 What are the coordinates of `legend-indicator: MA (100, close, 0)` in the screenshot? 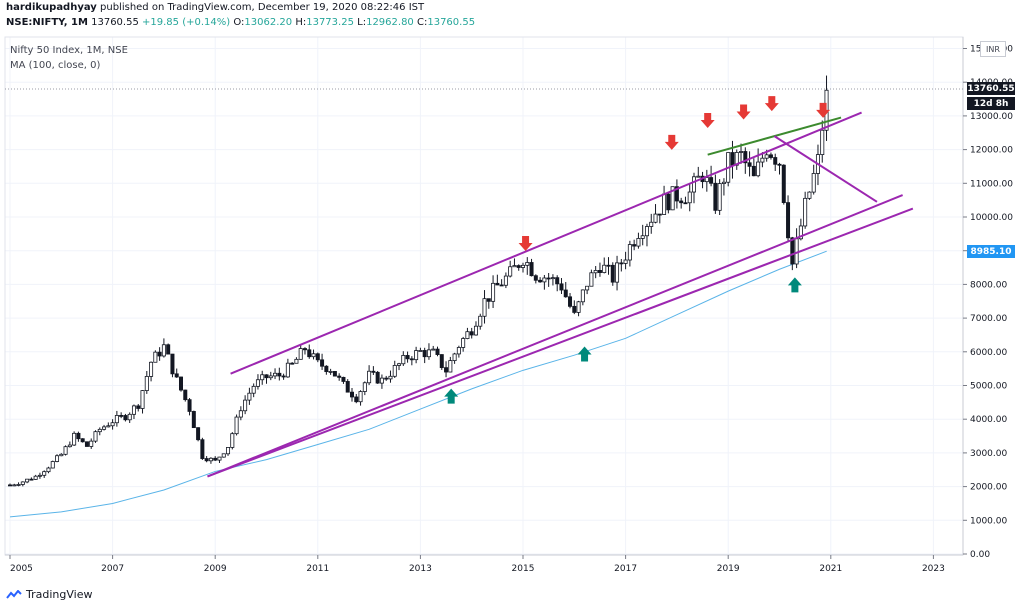 It's located at (55, 65).